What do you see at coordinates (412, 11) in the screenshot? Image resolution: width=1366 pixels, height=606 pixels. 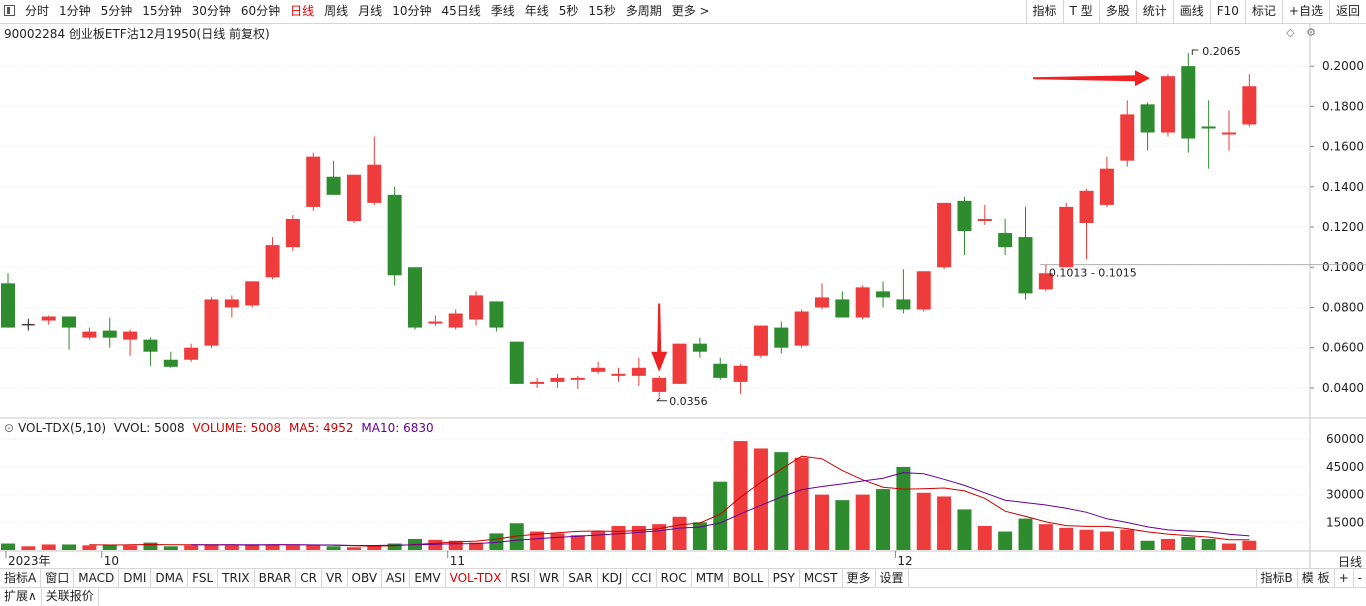 I see `period-tab: 10分钟` at bounding box center [412, 11].